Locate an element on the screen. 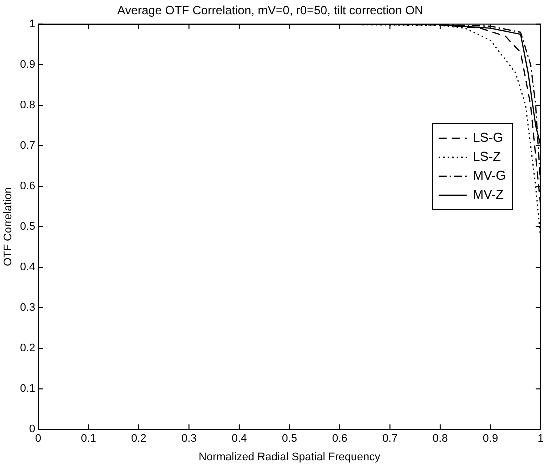 This screenshot has width=547, height=466. y-tick-label: 0.7 is located at coordinates (28, 146).